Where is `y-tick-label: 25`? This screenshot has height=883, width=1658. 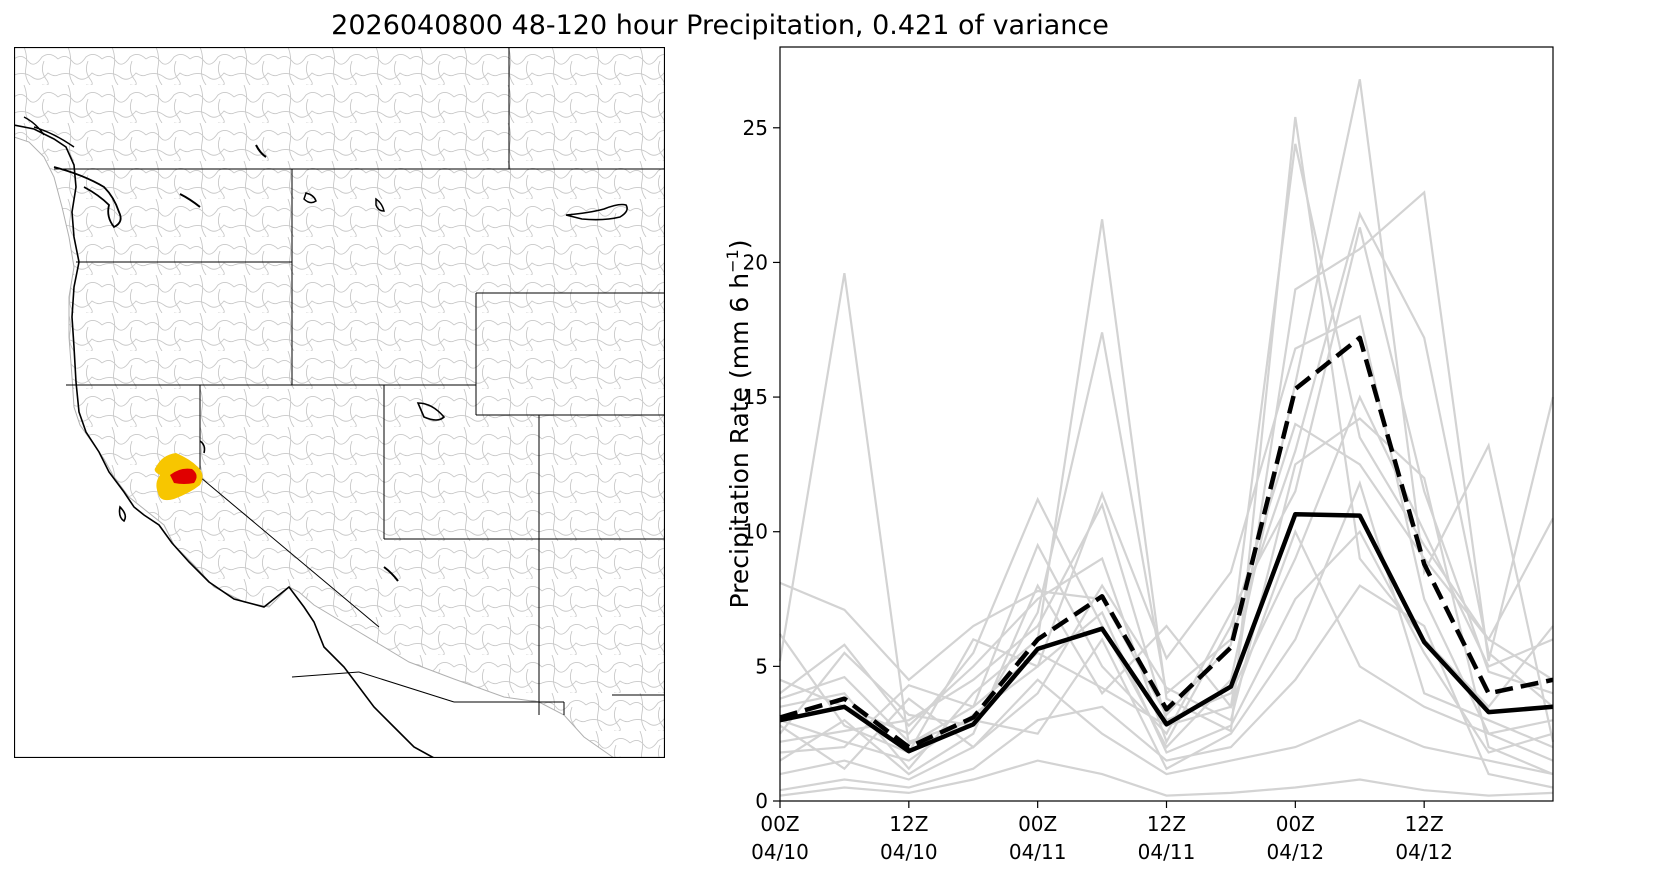 y-tick-label: 25 is located at coordinates (755, 128).